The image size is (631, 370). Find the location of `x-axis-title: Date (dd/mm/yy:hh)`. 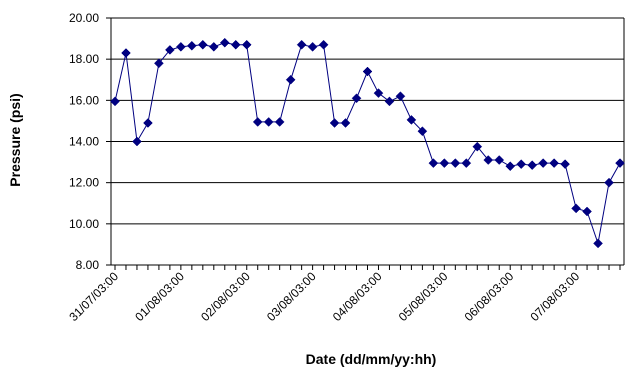

x-axis-title: Date (dd/mm/yy:hh) is located at coordinates (371, 359).